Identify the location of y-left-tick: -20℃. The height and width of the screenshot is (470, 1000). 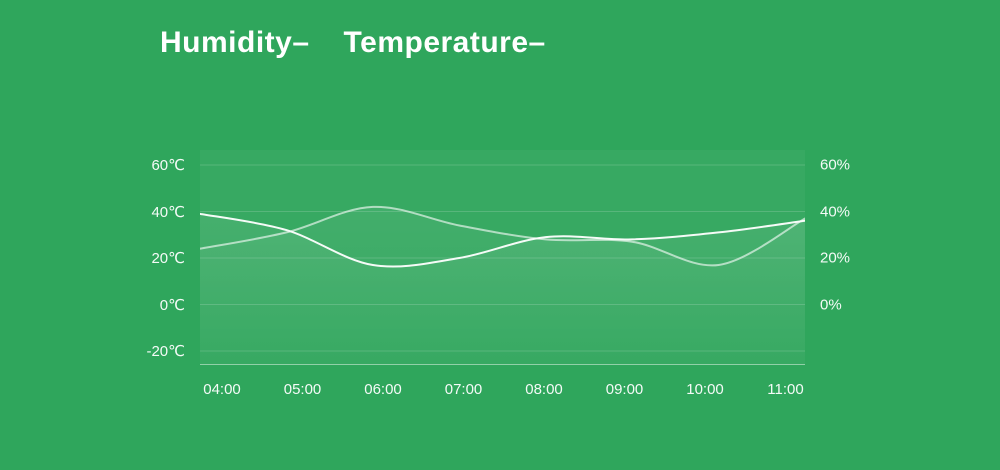
(165, 351).